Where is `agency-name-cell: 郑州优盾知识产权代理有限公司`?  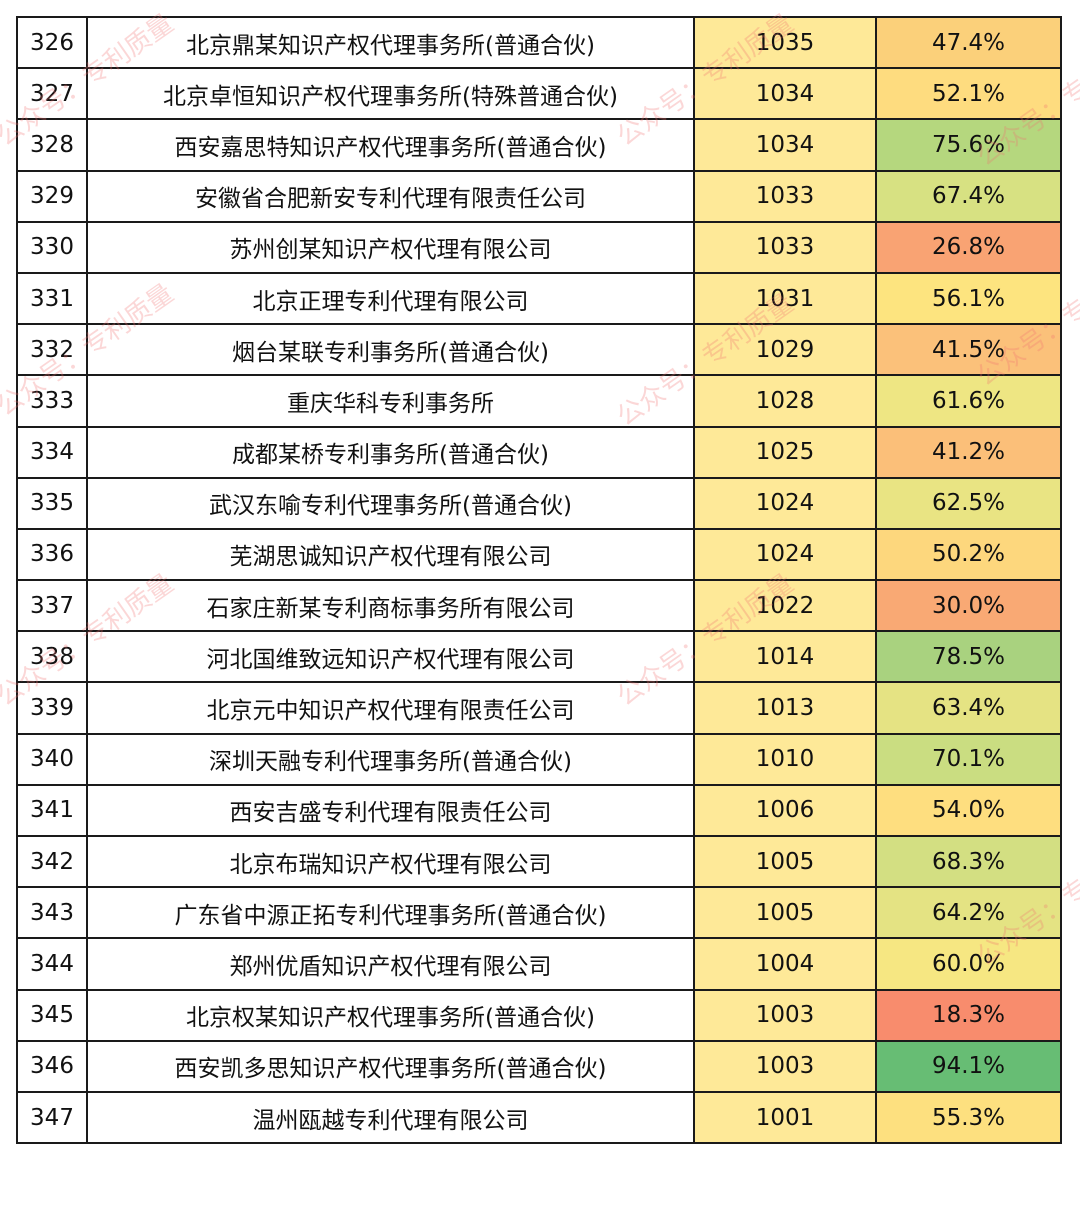
agency-name-cell: 郑州优盾知识产权代理有限公司 is located at coordinates (390, 964).